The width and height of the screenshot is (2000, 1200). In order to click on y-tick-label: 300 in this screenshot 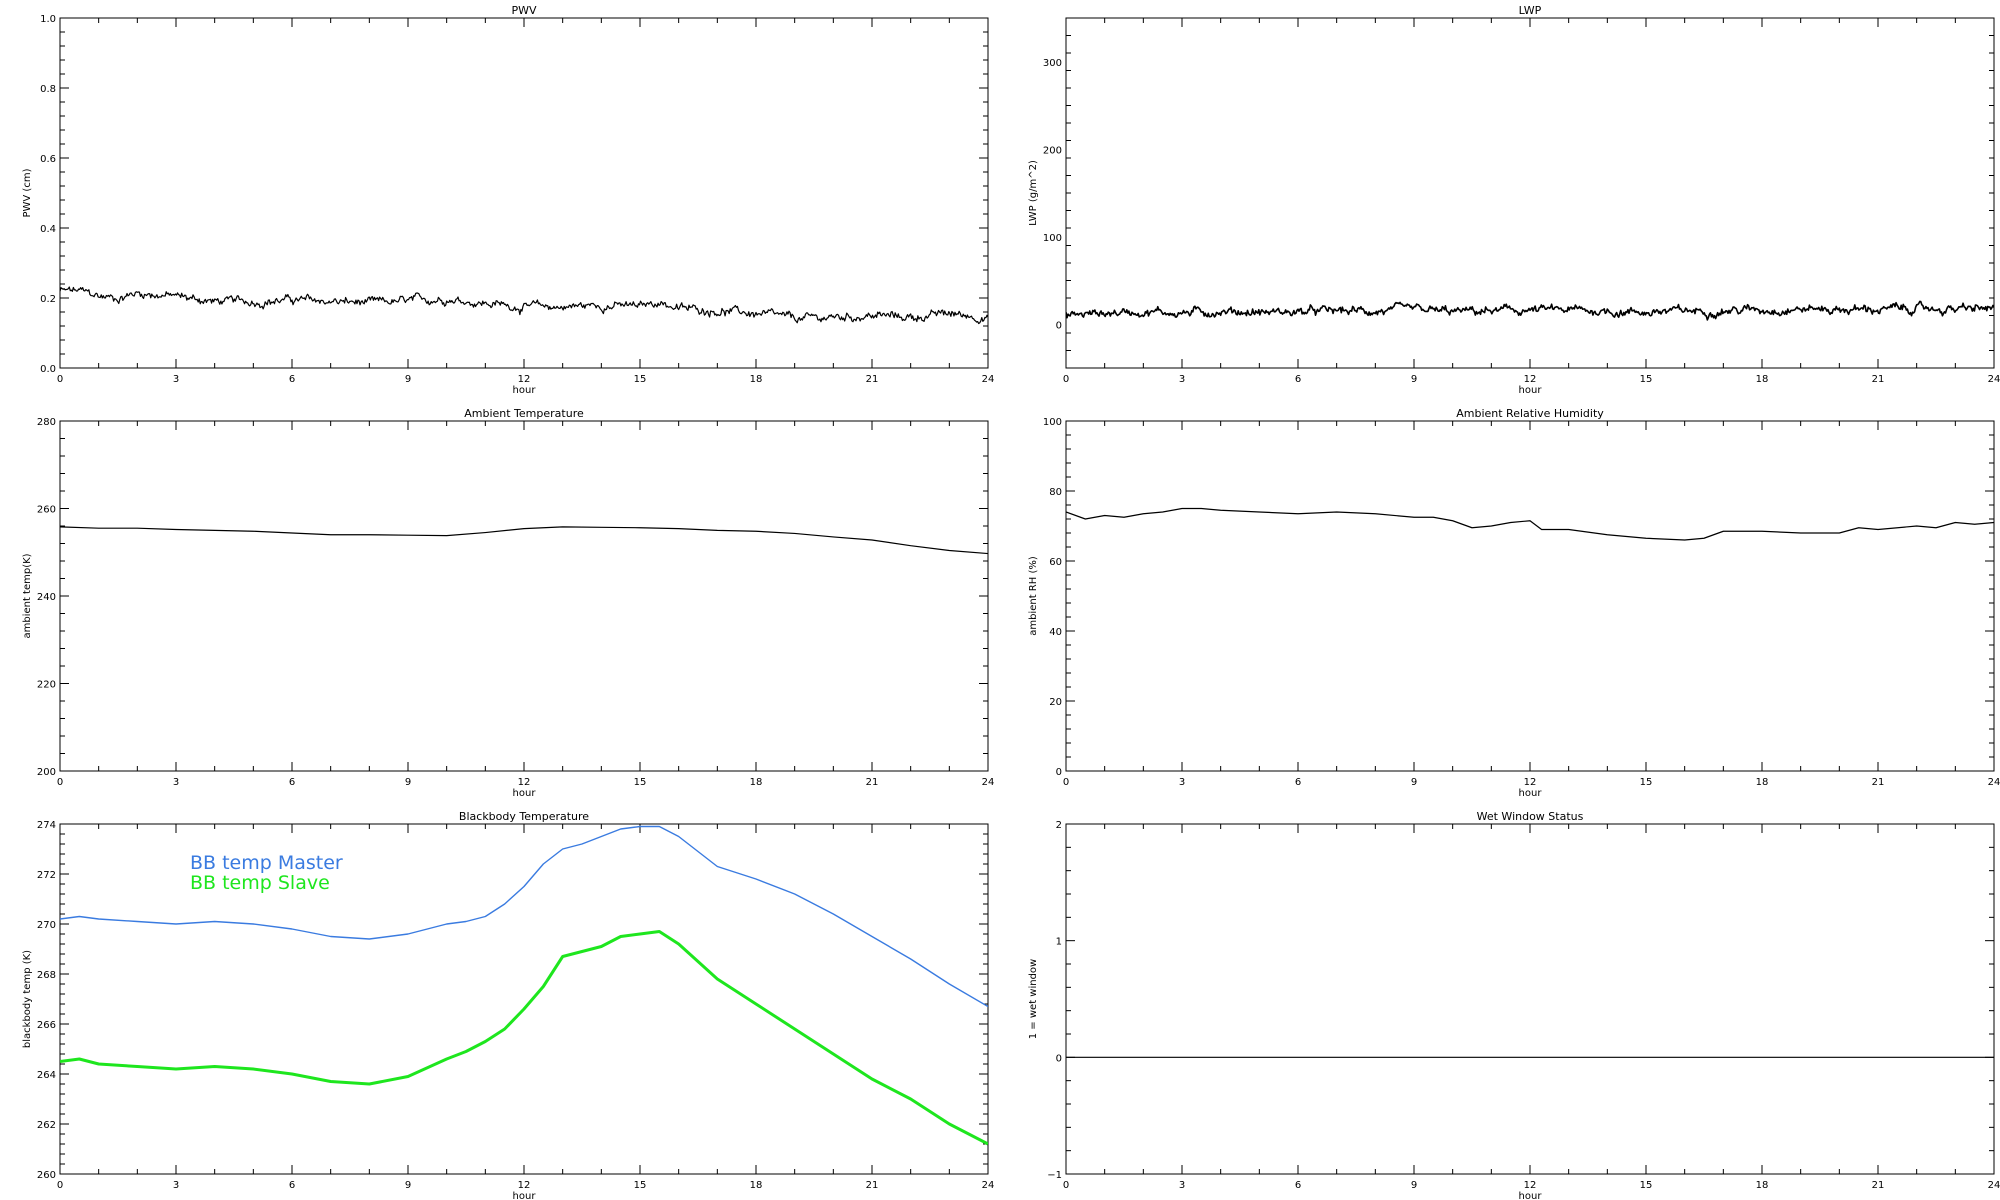, I will do `click(1052, 63)`.